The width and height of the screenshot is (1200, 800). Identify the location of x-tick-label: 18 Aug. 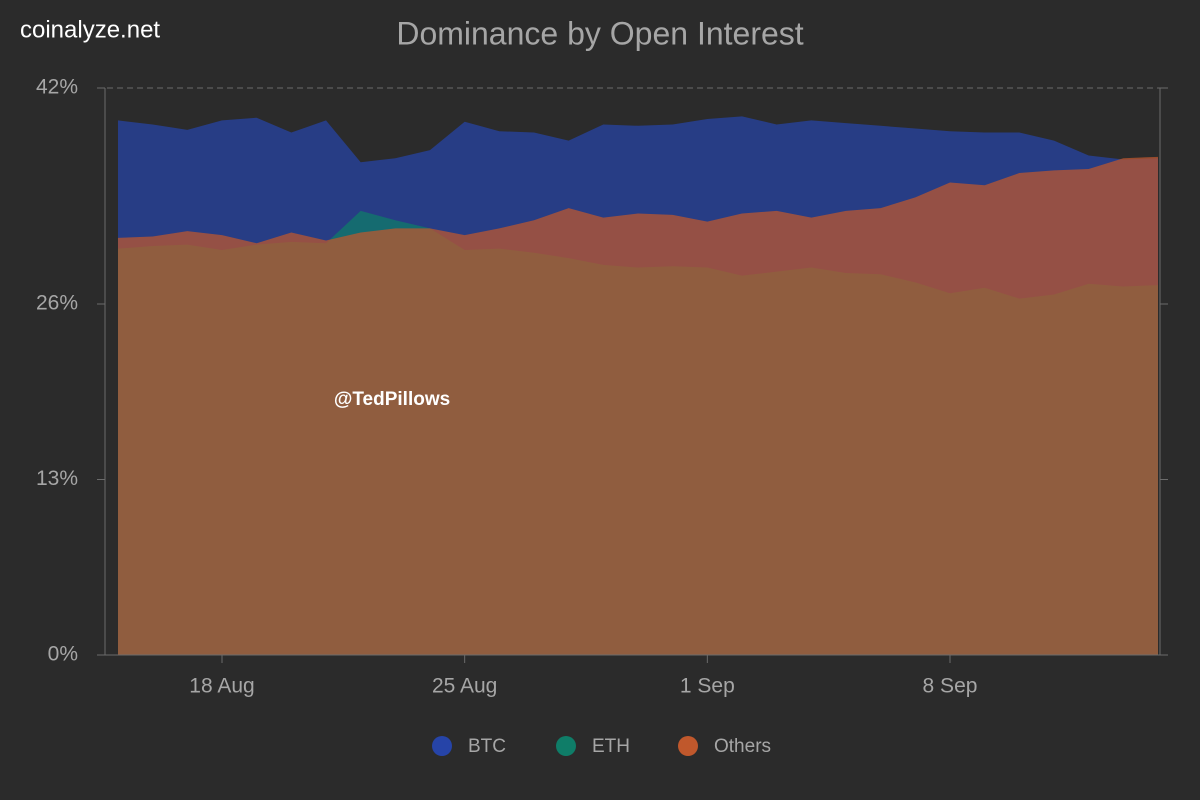
(221, 686).